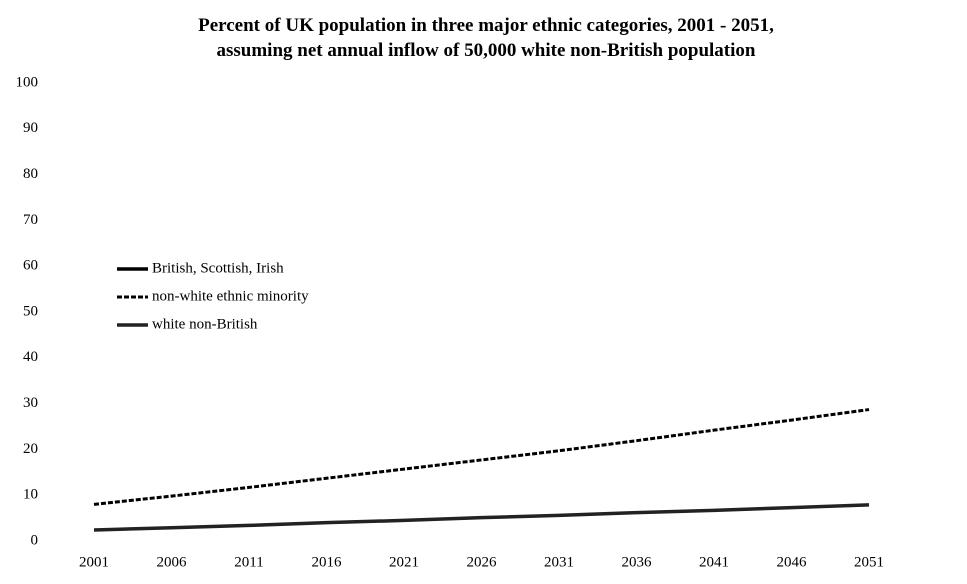  What do you see at coordinates (94, 562) in the screenshot?
I see `x-tick-label: 2001` at bounding box center [94, 562].